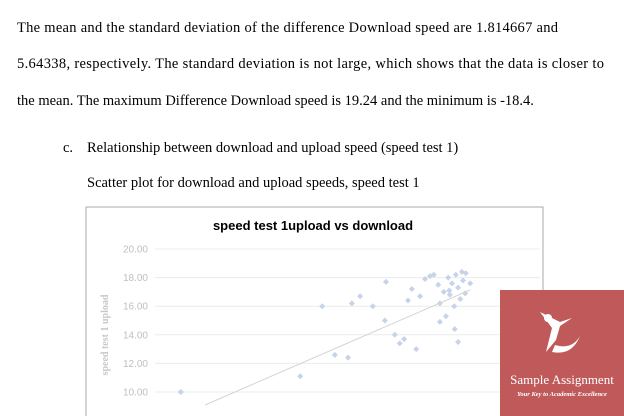 The width and height of the screenshot is (624, 416). What do you see at coordinates (135, 307) in the screenshot?
I see `y-tick-label: 16.00` at bounding box center [135, 307].